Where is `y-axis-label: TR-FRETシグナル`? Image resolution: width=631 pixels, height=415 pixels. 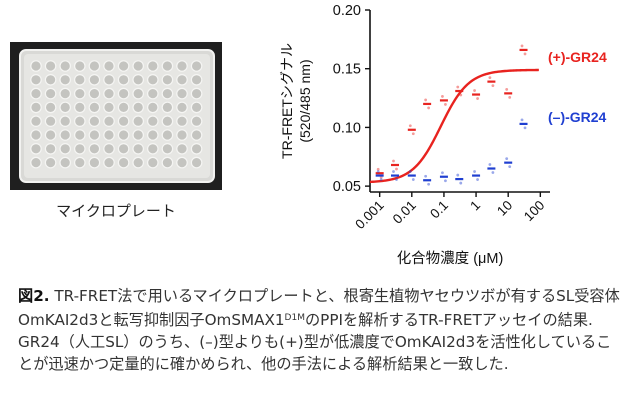
y-axis-label: TR-FRETシグナル is located at coordinates (287, 101).